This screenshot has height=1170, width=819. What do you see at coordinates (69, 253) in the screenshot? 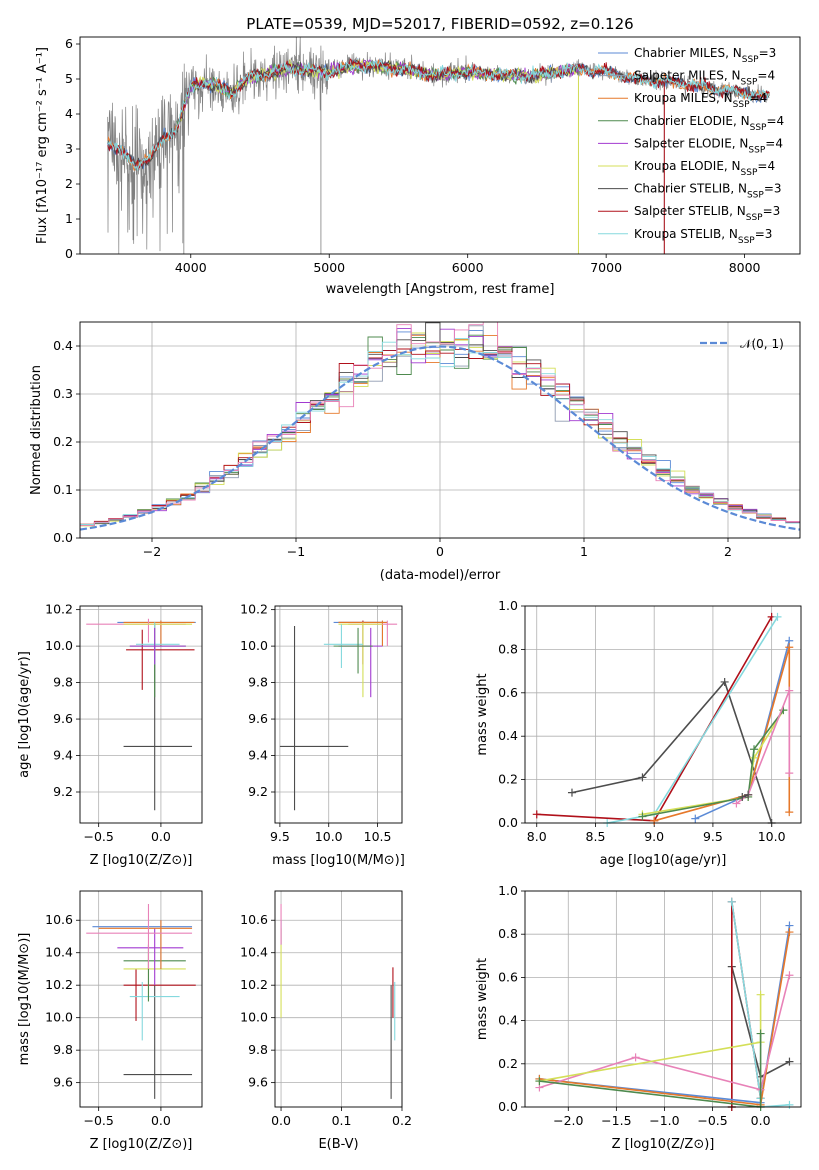
I see `y-tick-label: 0` at bounding box center [69, 253].